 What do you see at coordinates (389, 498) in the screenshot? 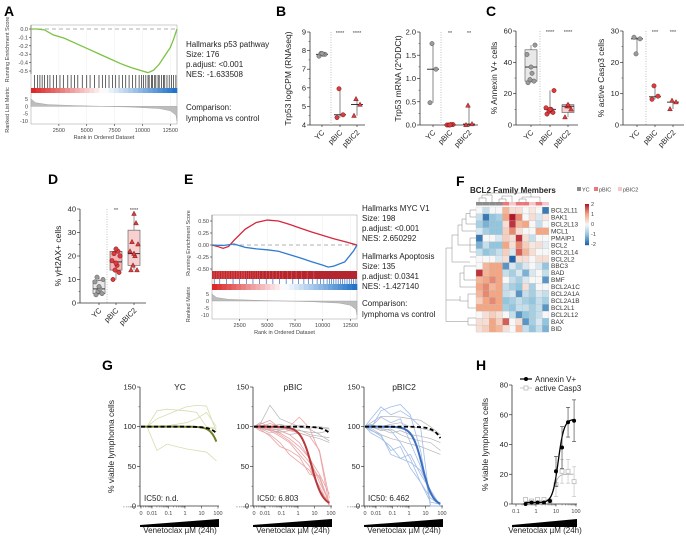
I see `ic50-annotation: IC50: 6.462` at bounding box center [389, 498].